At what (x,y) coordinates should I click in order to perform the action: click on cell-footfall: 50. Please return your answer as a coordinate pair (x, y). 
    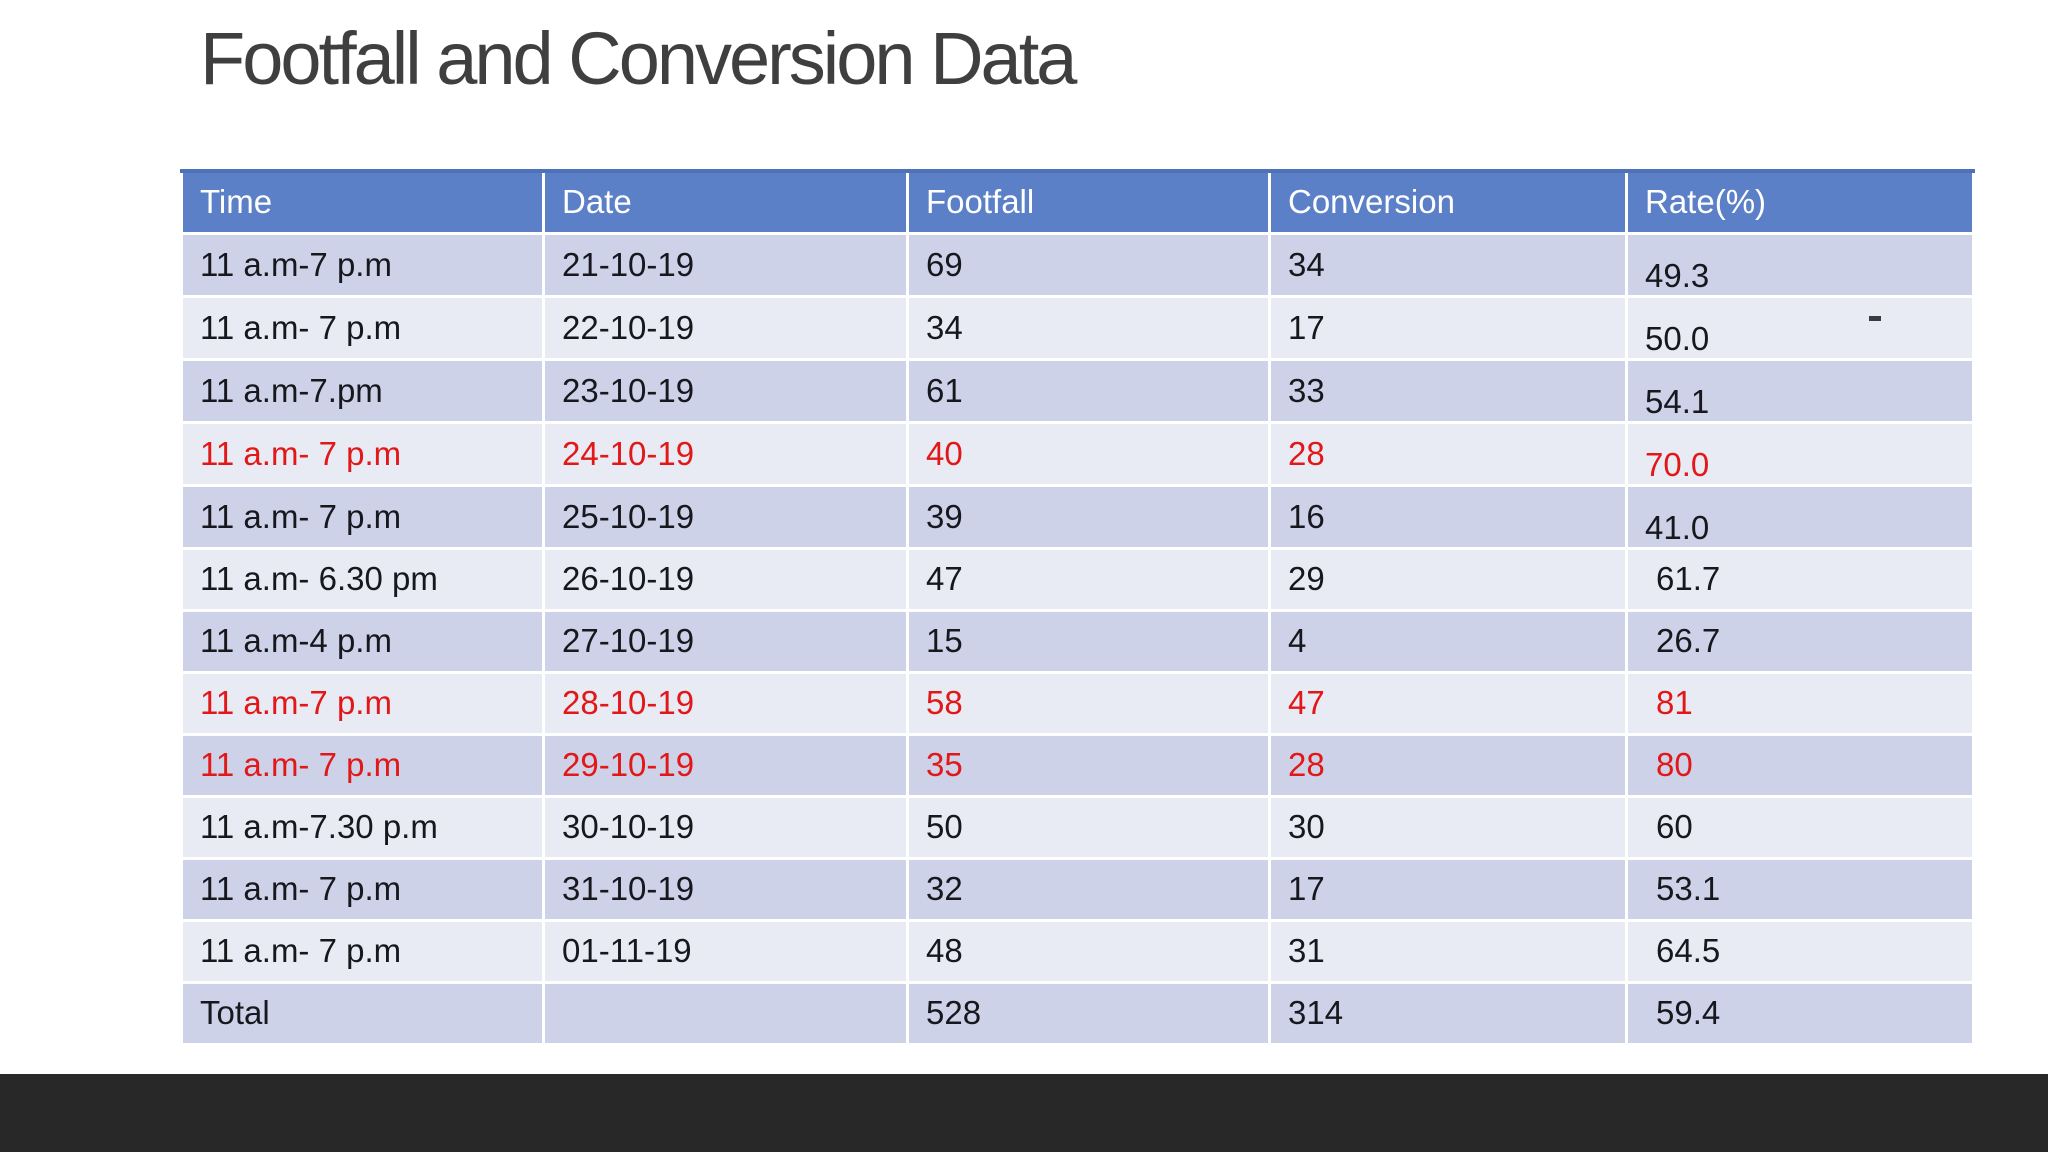
    Looking at the image, I should click on (1088, 827).